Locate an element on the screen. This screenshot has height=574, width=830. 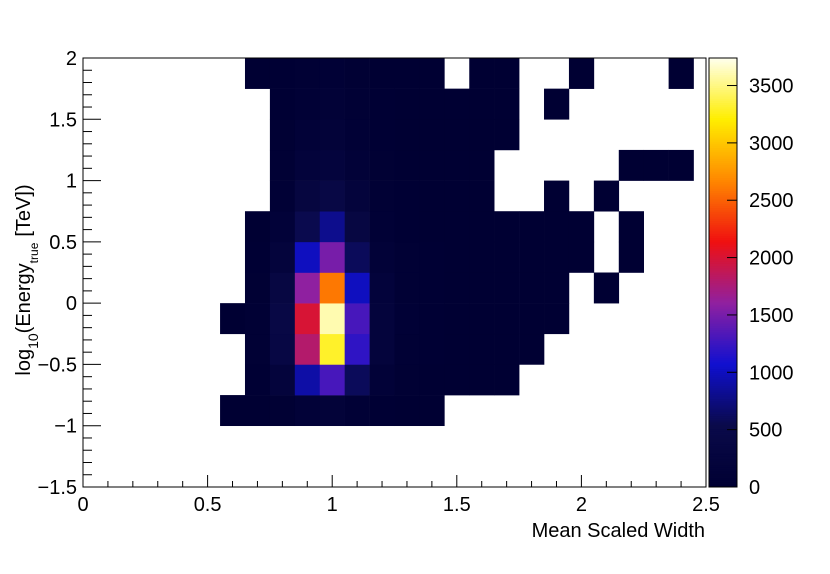
y-axis-label-part: [TeV]) is located at coordinates (24, 210).